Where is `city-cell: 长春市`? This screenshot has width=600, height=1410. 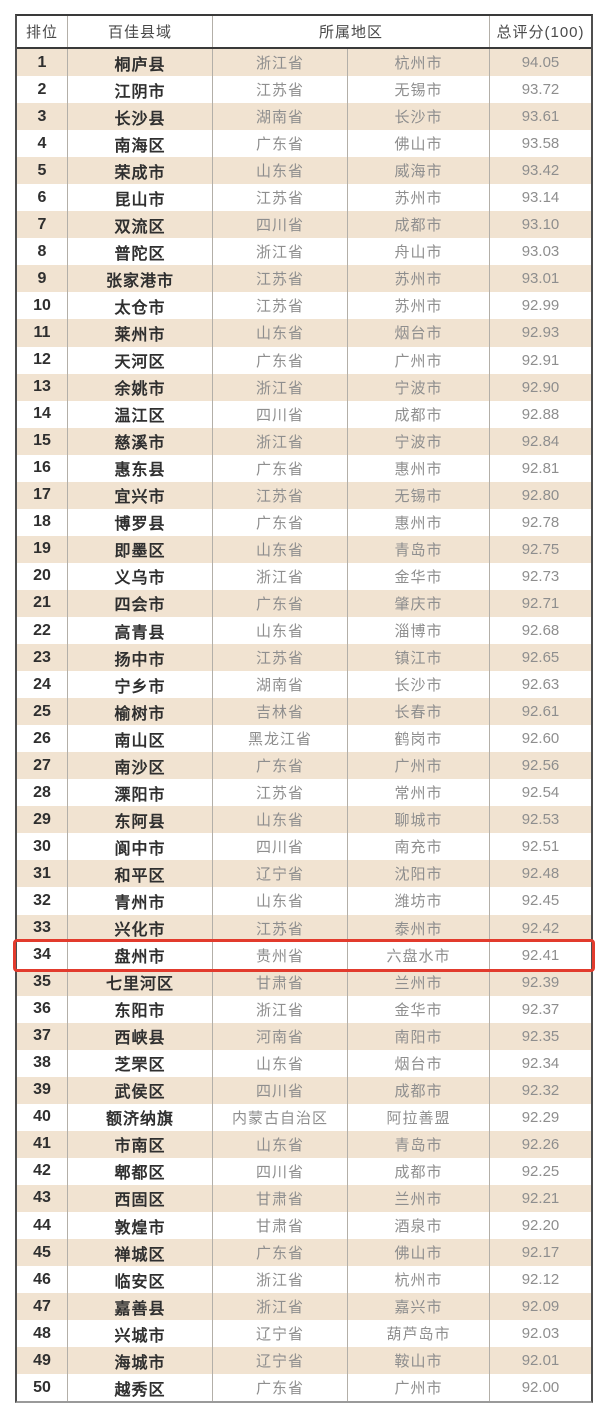
city-cell: 长春市 is located at coordinates (419, 712).